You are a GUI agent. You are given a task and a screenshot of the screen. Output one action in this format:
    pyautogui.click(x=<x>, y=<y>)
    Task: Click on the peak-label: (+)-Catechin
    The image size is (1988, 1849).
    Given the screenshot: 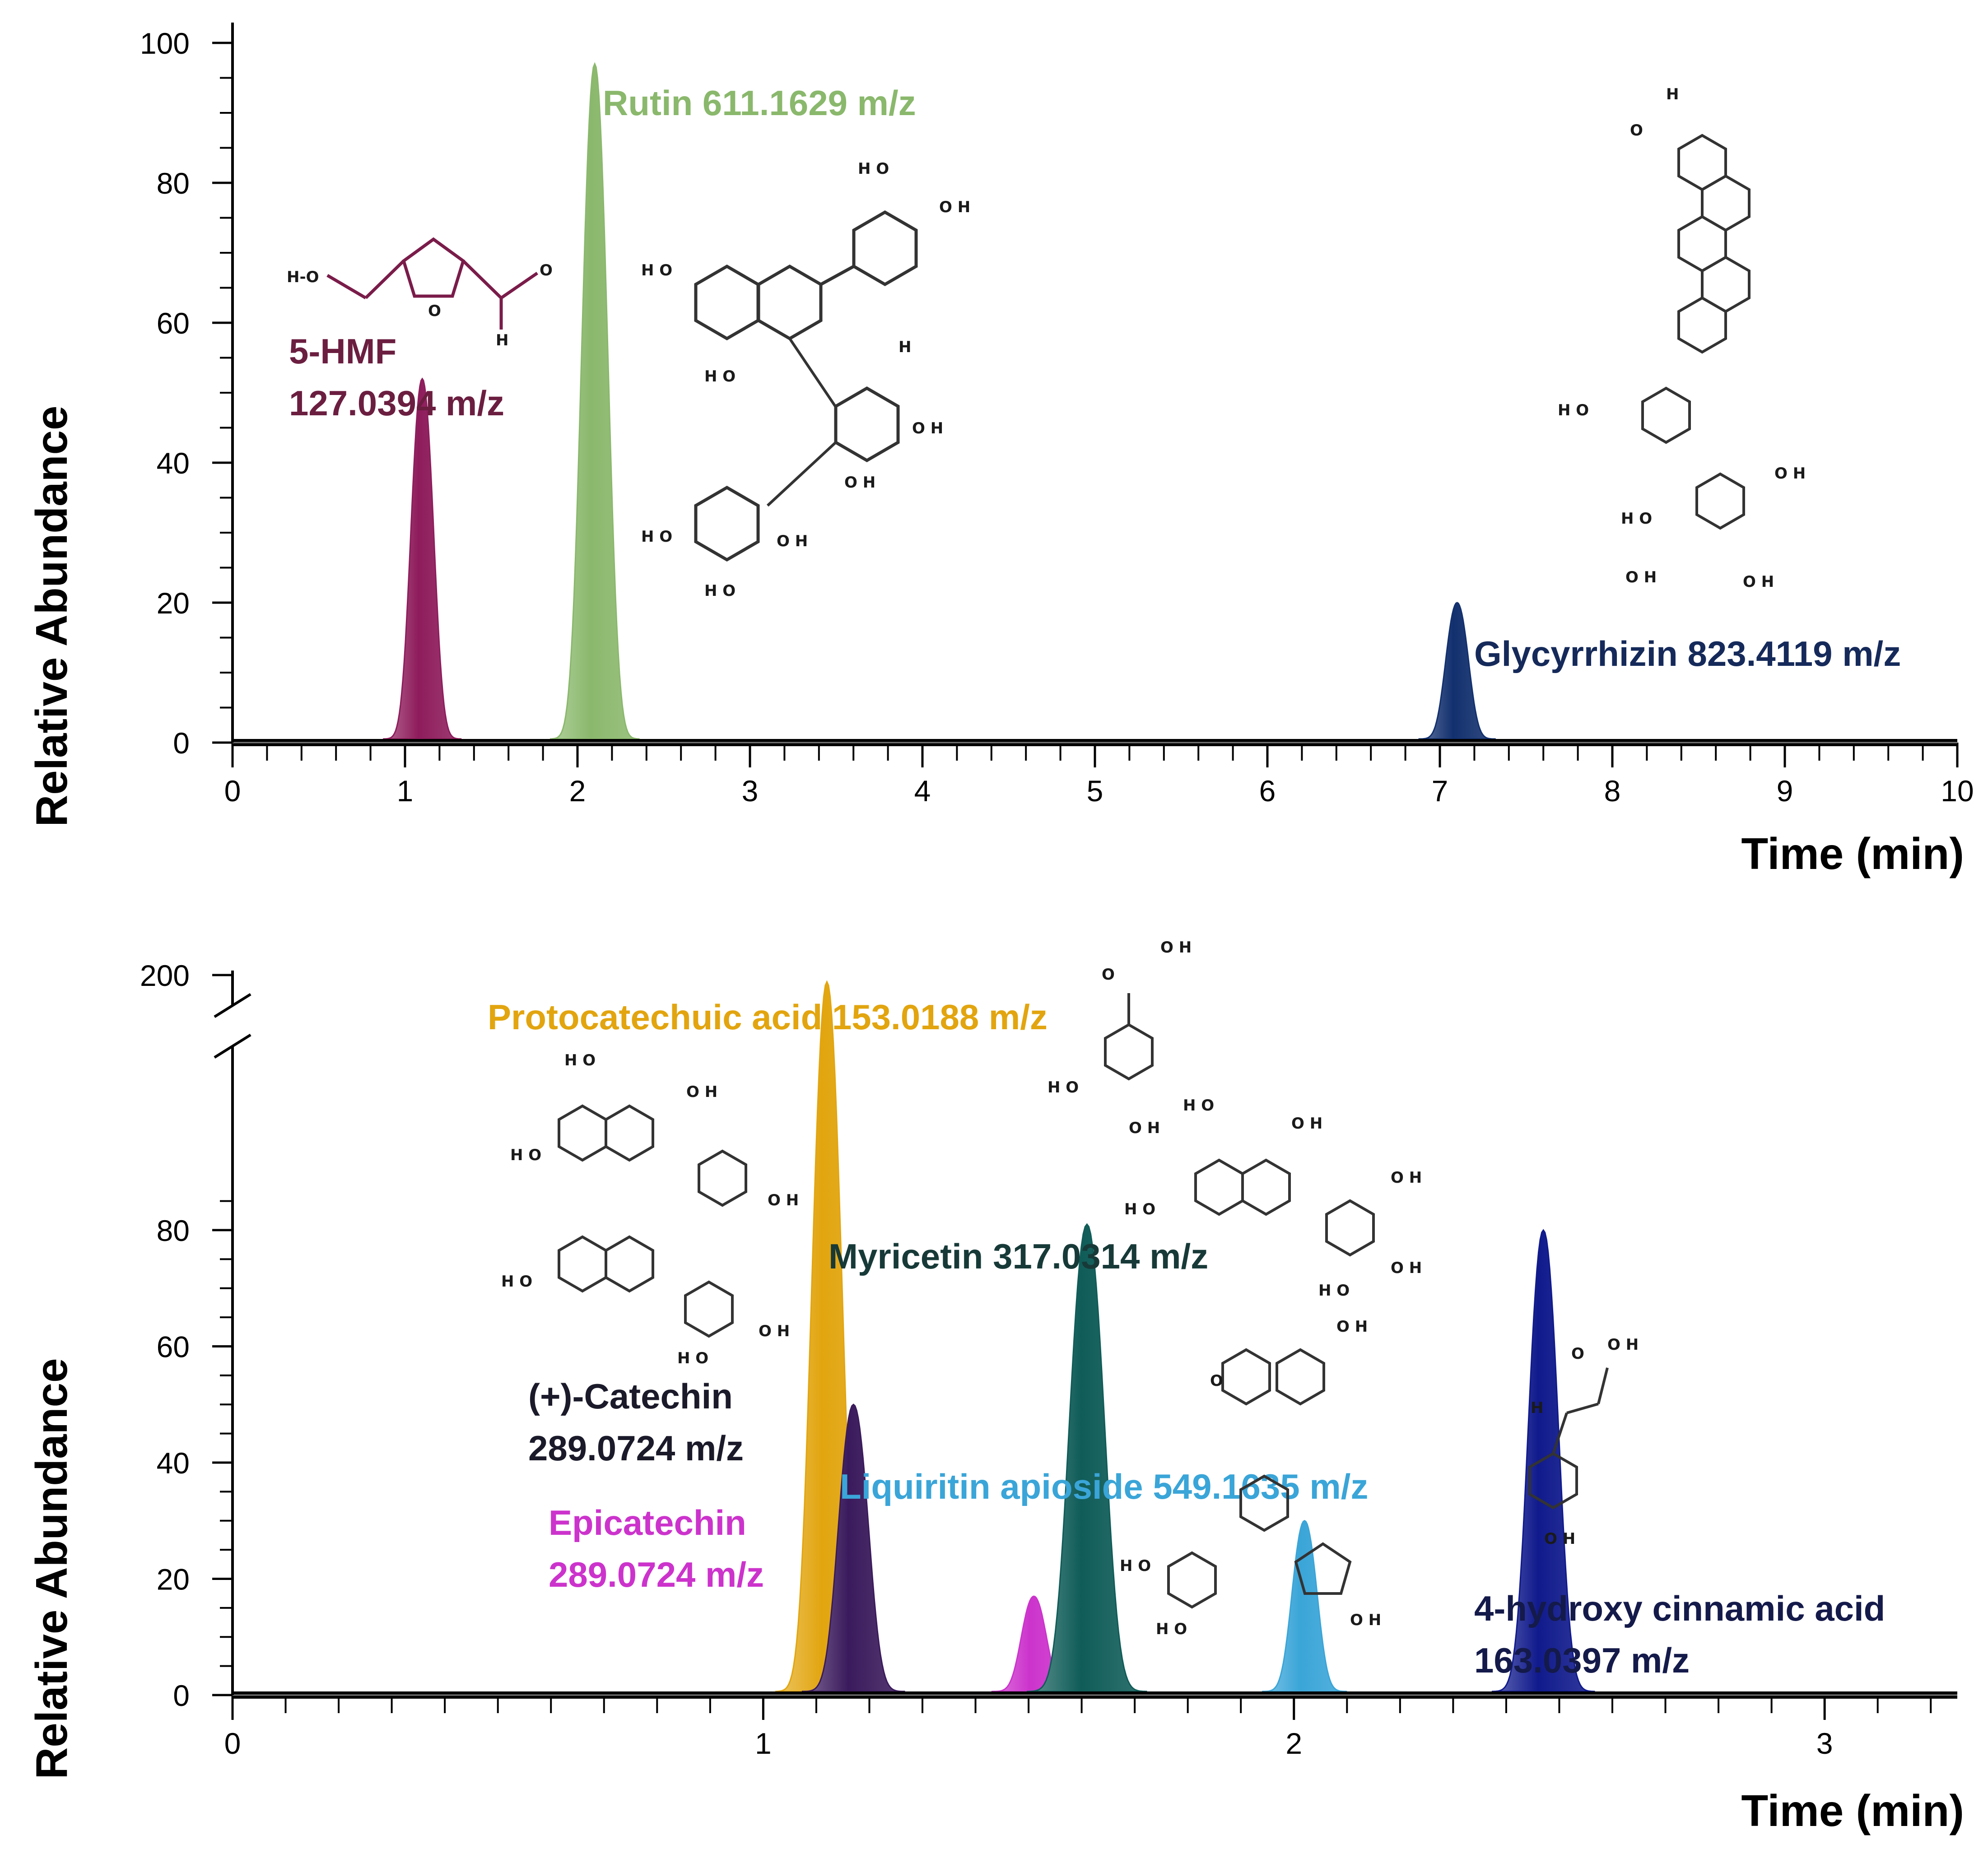 What is the action you would take?
    pyautogui.click(x=630, y=1396)
    